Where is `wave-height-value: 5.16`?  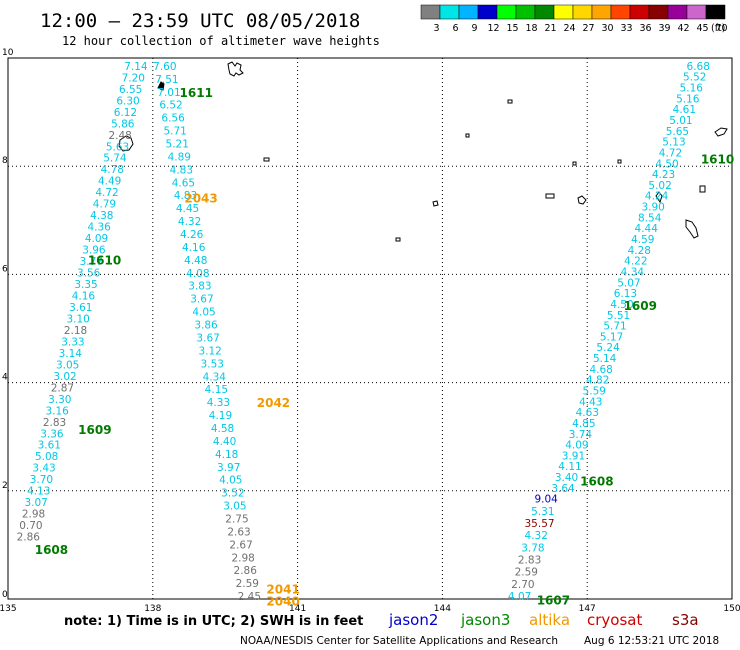
wave-height-value: 5.16 is located at coordinates (692, 89).